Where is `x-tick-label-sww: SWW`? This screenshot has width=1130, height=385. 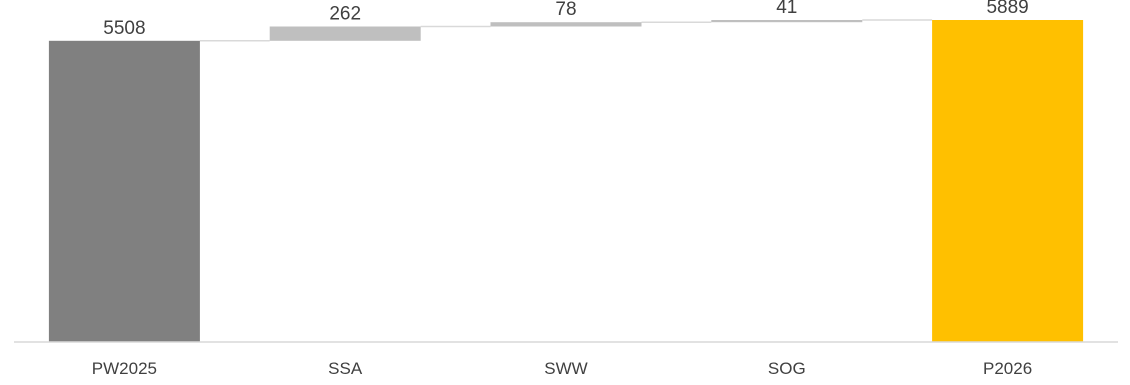
x-tick-label-sww: SWW is located at coordinates (565, 368).